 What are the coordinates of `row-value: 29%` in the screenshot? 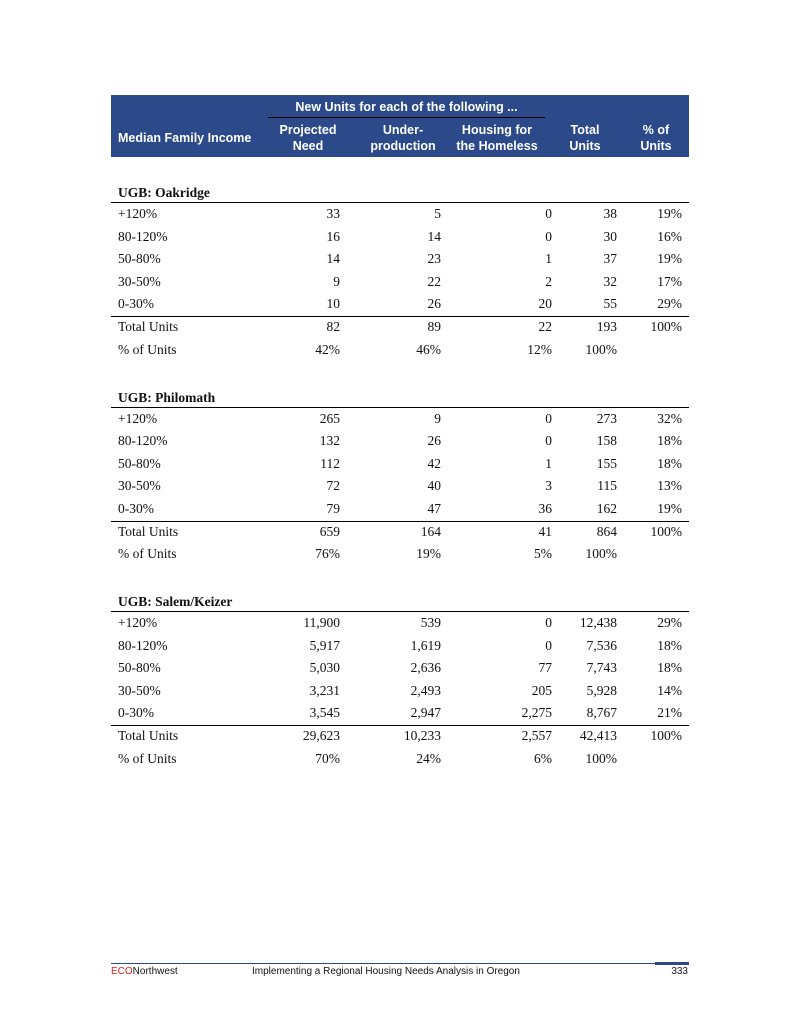 It's located at (669, 304).